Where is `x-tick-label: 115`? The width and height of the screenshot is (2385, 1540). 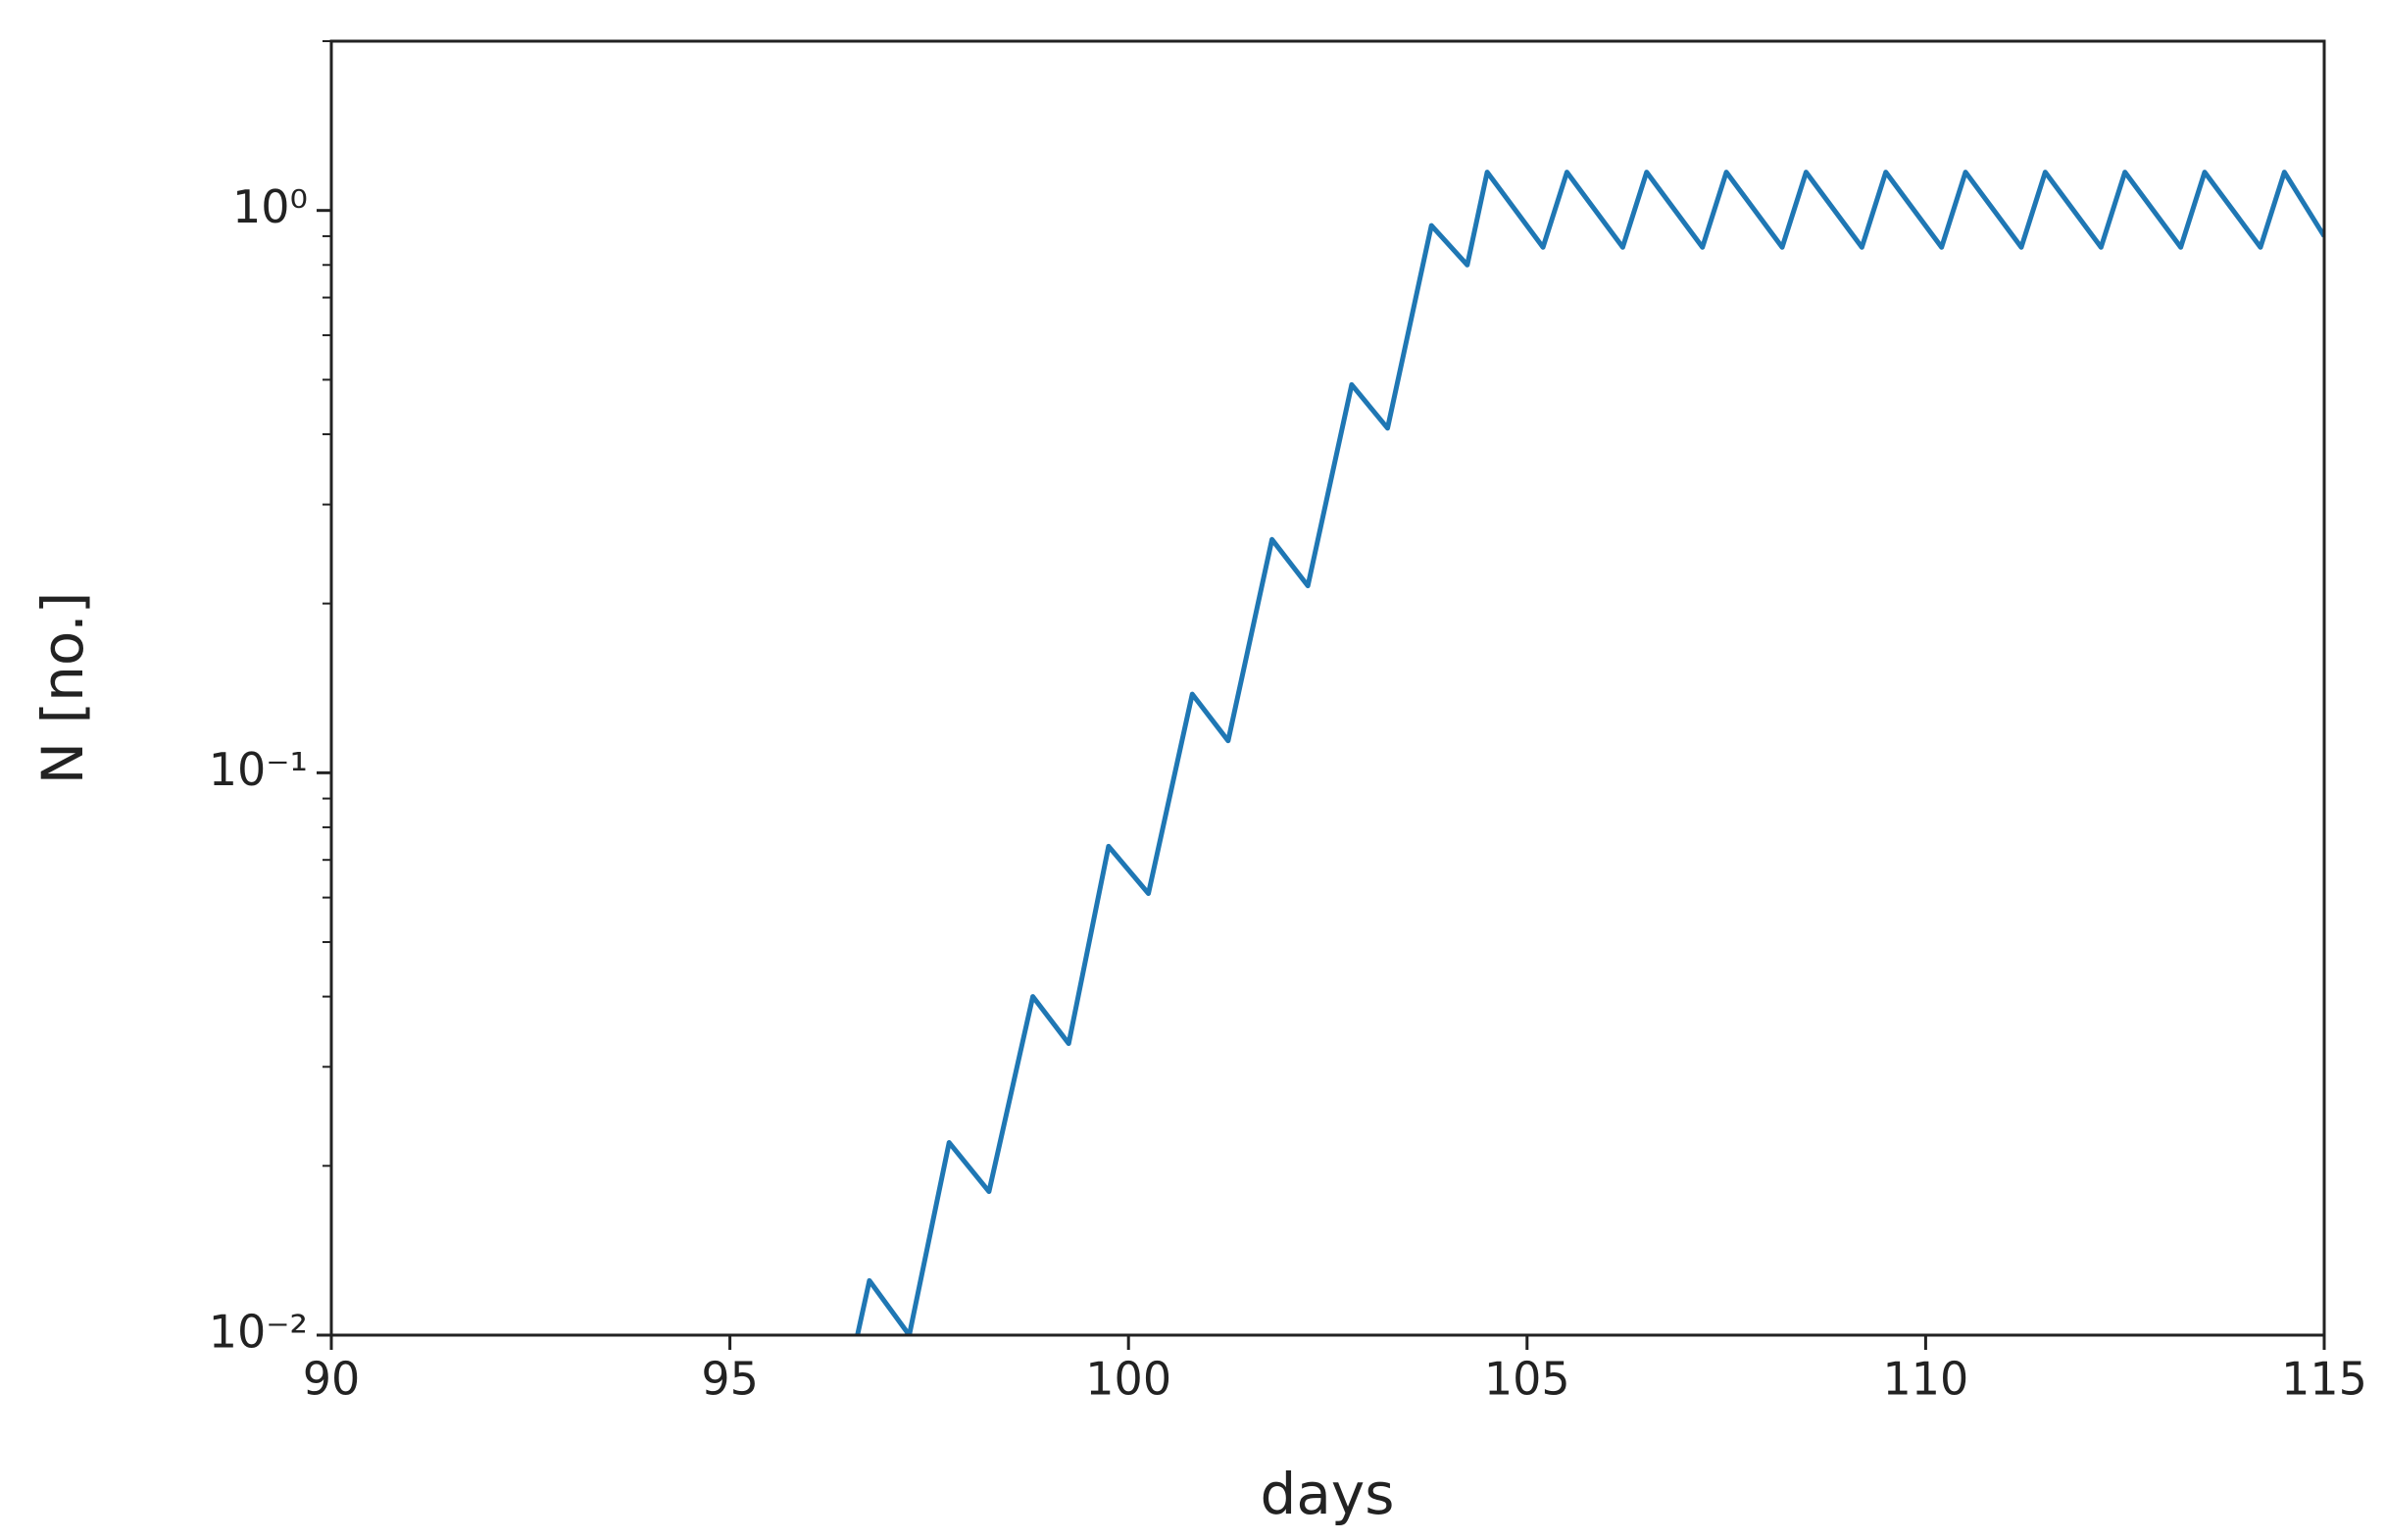
x-tick-label: 115 is located at coordinates (2324, 1379).